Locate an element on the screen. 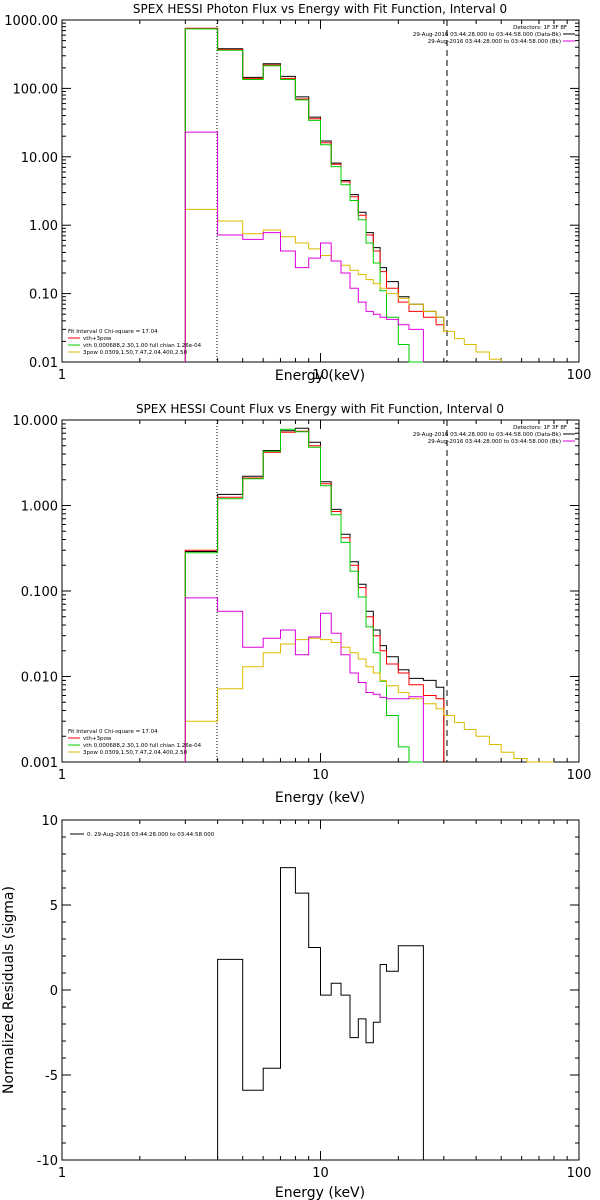  y-tick-label: 0.001 is located at coordinates (39, 763).